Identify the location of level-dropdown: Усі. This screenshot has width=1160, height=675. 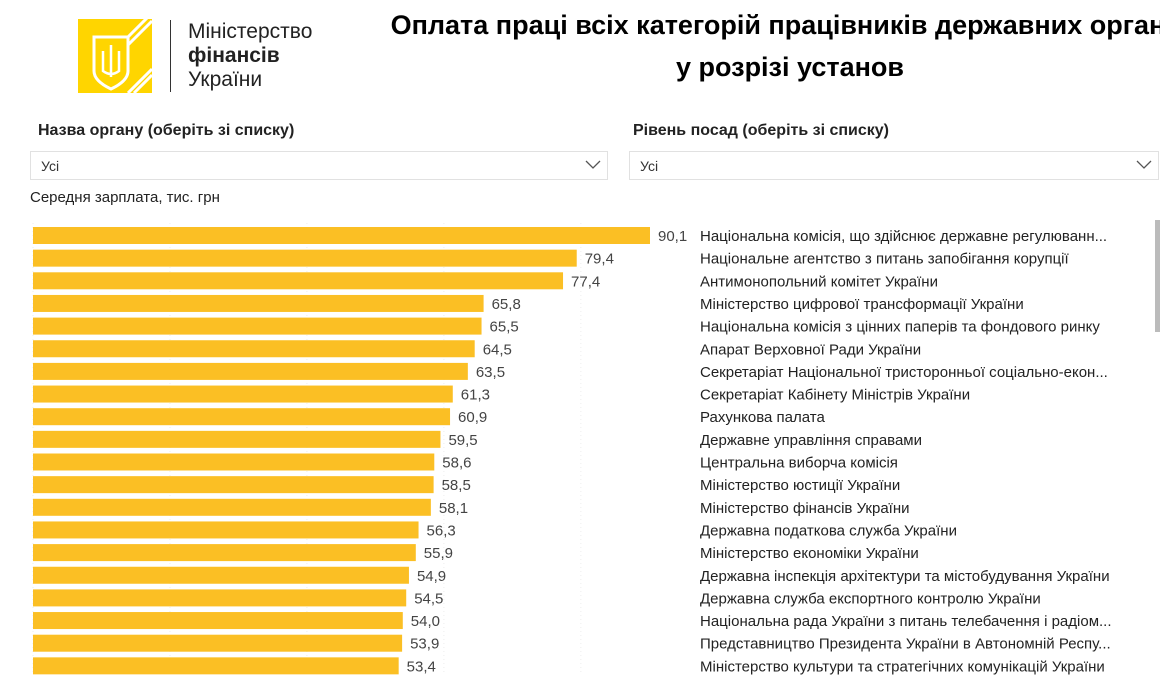
(894, 165).